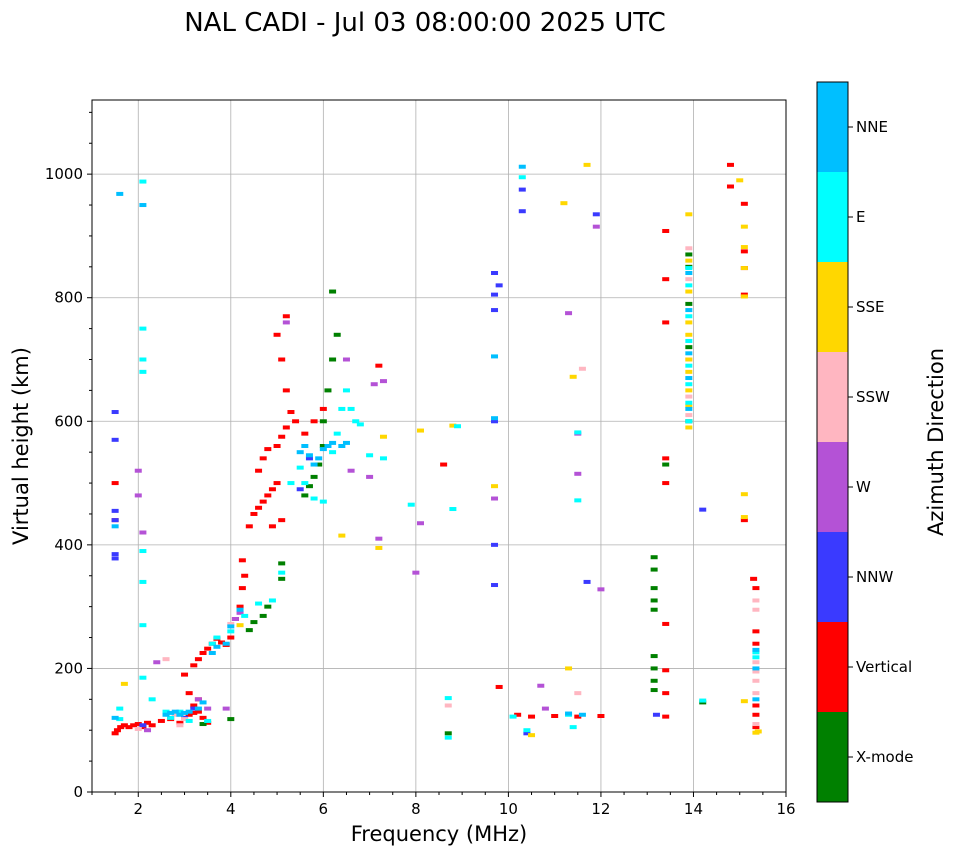 This screenshot has height=857, width=958. What do you see at coordinates (884, 757) in the screenshot?
I see `colorbar-label: X-mode` at bounding box center [884, 757].